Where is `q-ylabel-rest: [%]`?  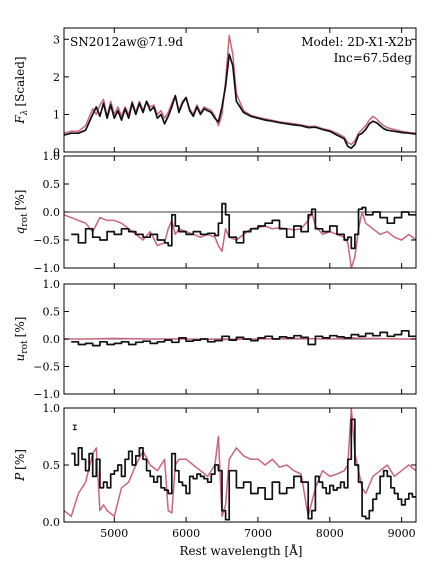
q-ylabel-rest: [%] is located at coordinates (20, 200).